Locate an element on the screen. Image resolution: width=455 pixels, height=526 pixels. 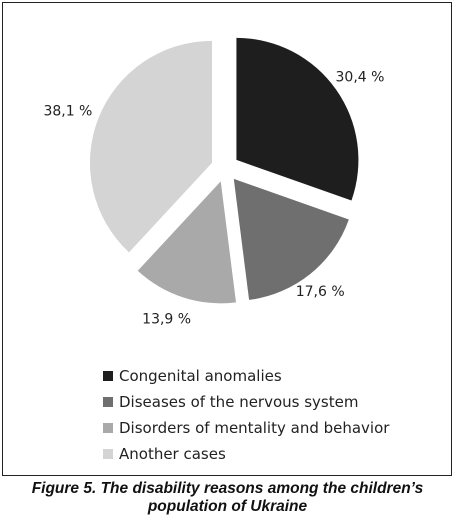
legend-item-mentality: Disorders of mentality and behavior is located at coordinates (268, 428).